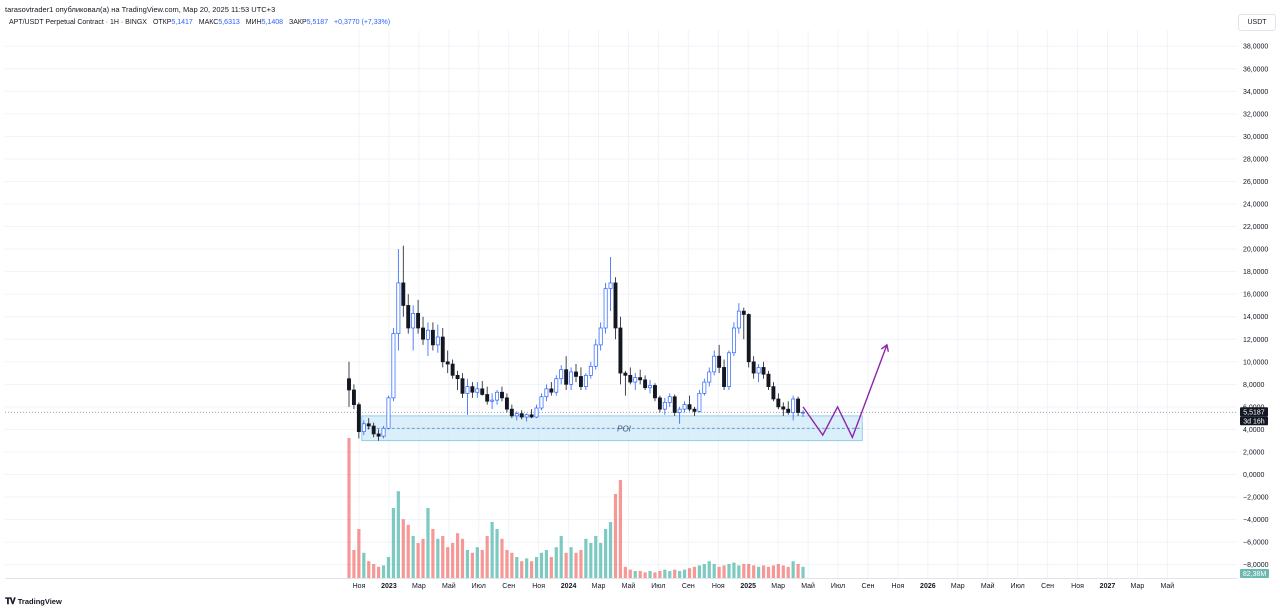 The width and height of the screenshot is (1280, 611). I want to click on x-tick-label: 2023, so click(389, 586).